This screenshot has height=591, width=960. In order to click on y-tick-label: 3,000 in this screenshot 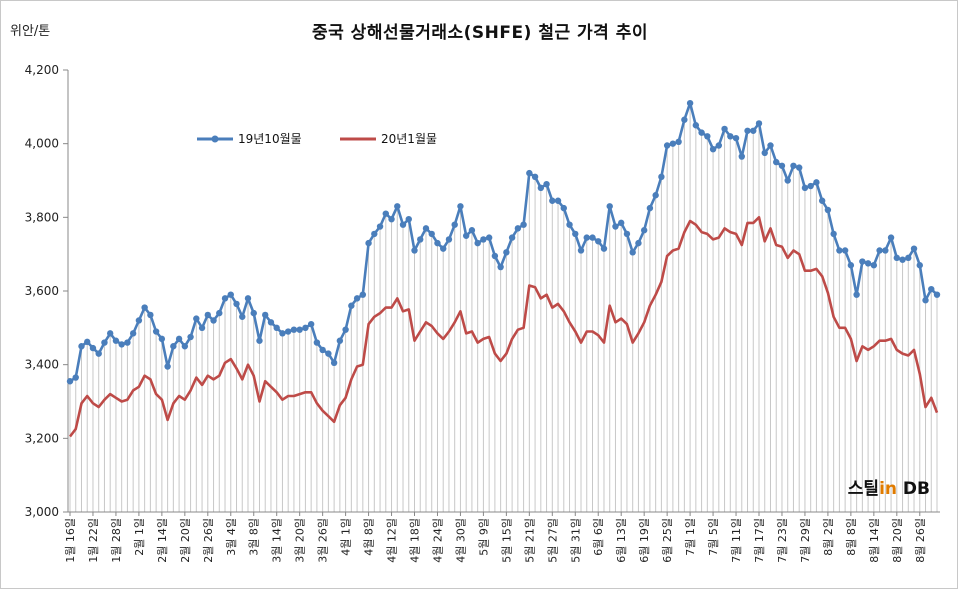, I will do `click(42, 512)`.